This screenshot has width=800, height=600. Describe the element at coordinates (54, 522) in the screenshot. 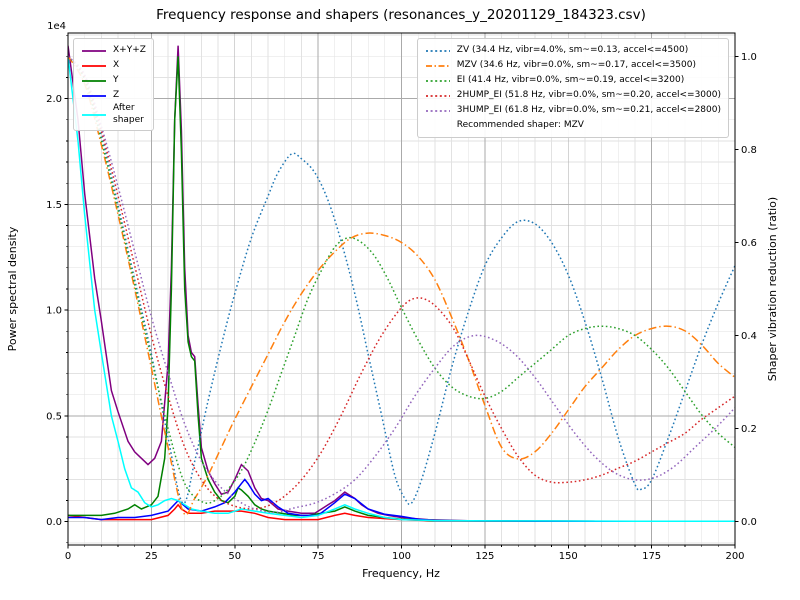

I see `y-left-tick-label: 0.0` at that location.